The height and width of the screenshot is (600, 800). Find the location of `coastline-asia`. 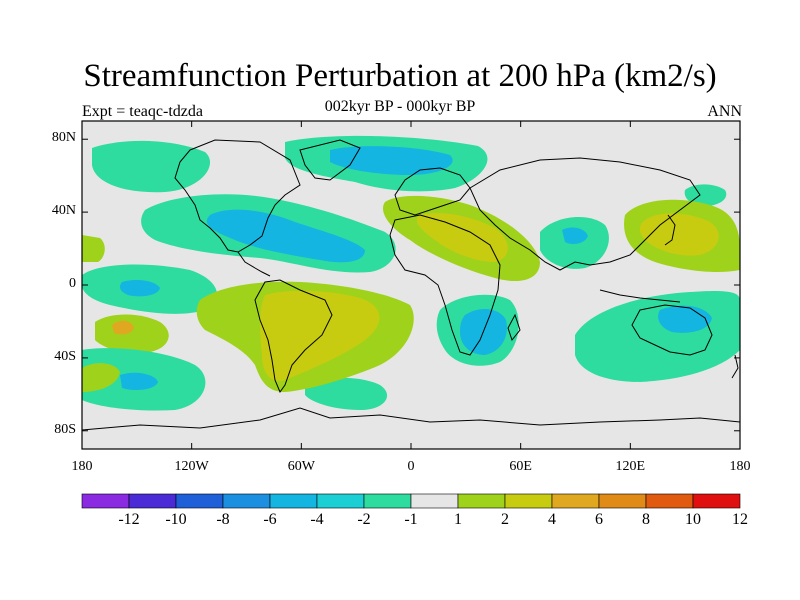

coastline-asia is located at coordinates (585, 214).